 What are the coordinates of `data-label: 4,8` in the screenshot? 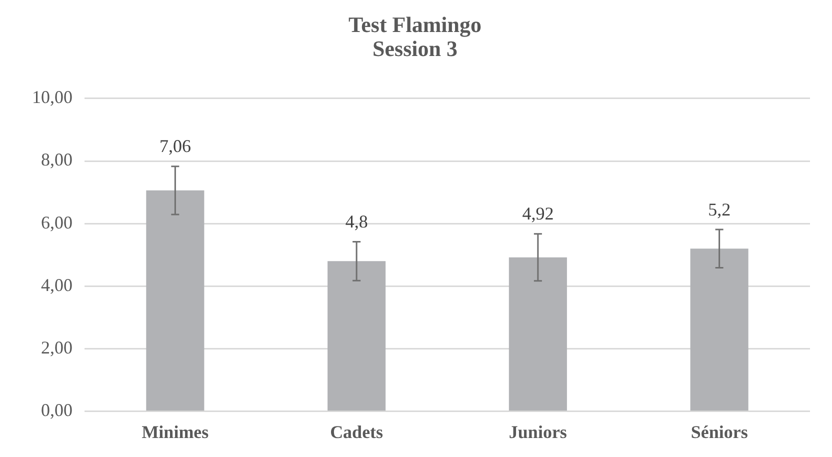 It's located at (356, 221).